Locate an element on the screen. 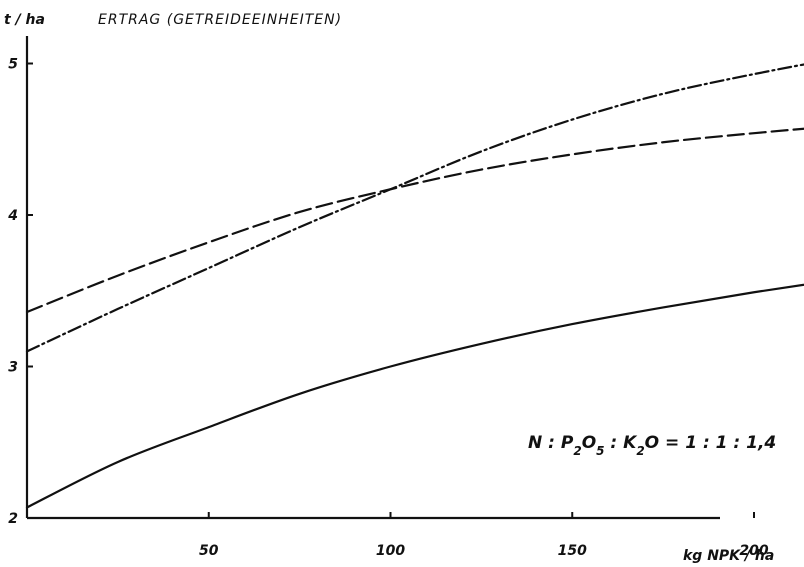  x-tick-label: 200 is located at coordinates (753, 551).